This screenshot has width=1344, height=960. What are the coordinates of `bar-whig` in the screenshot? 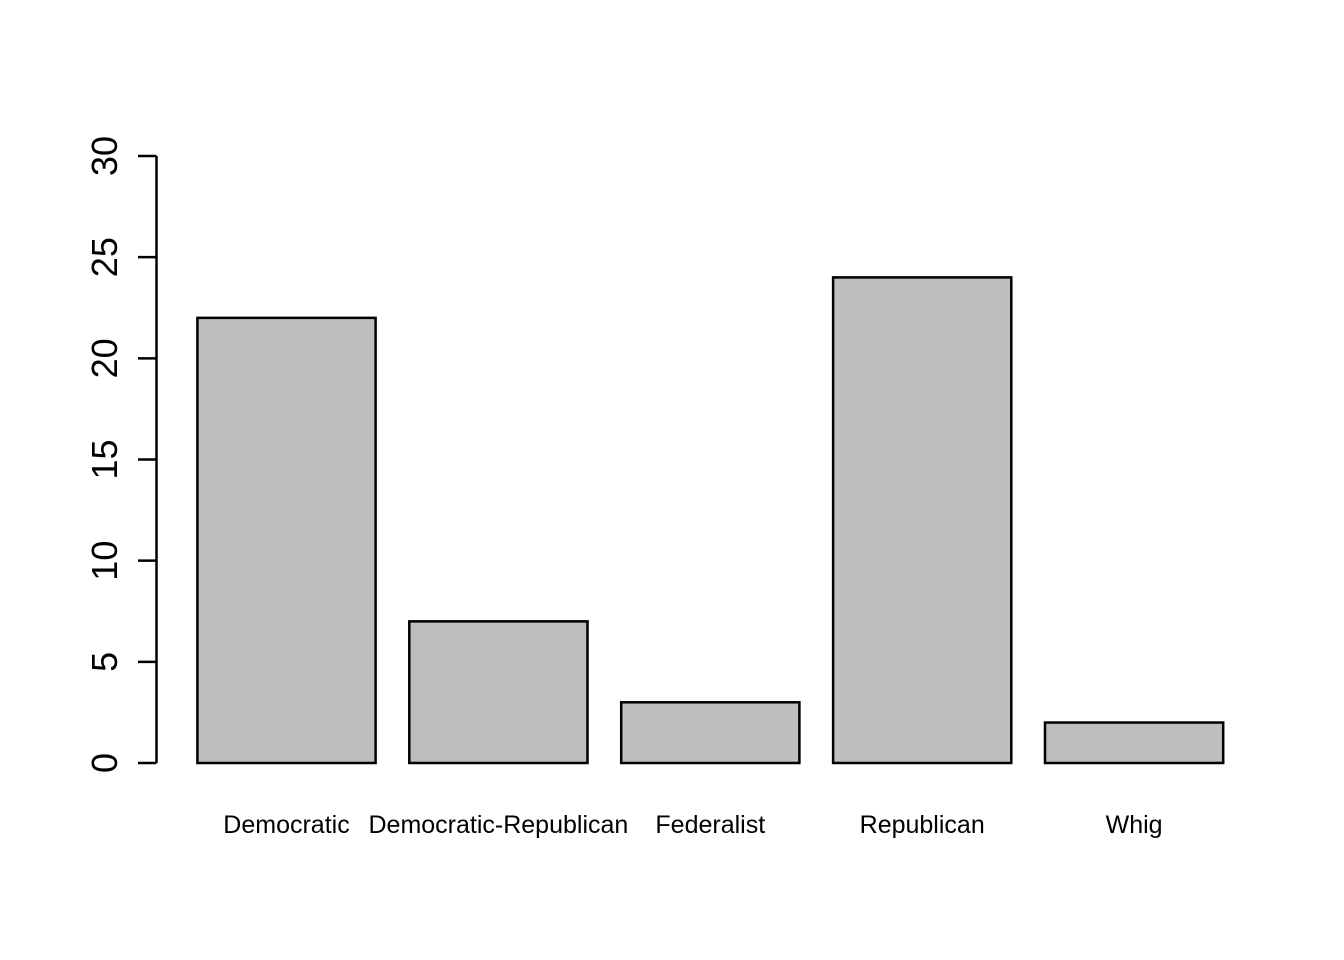 It's located at (1134, 743).